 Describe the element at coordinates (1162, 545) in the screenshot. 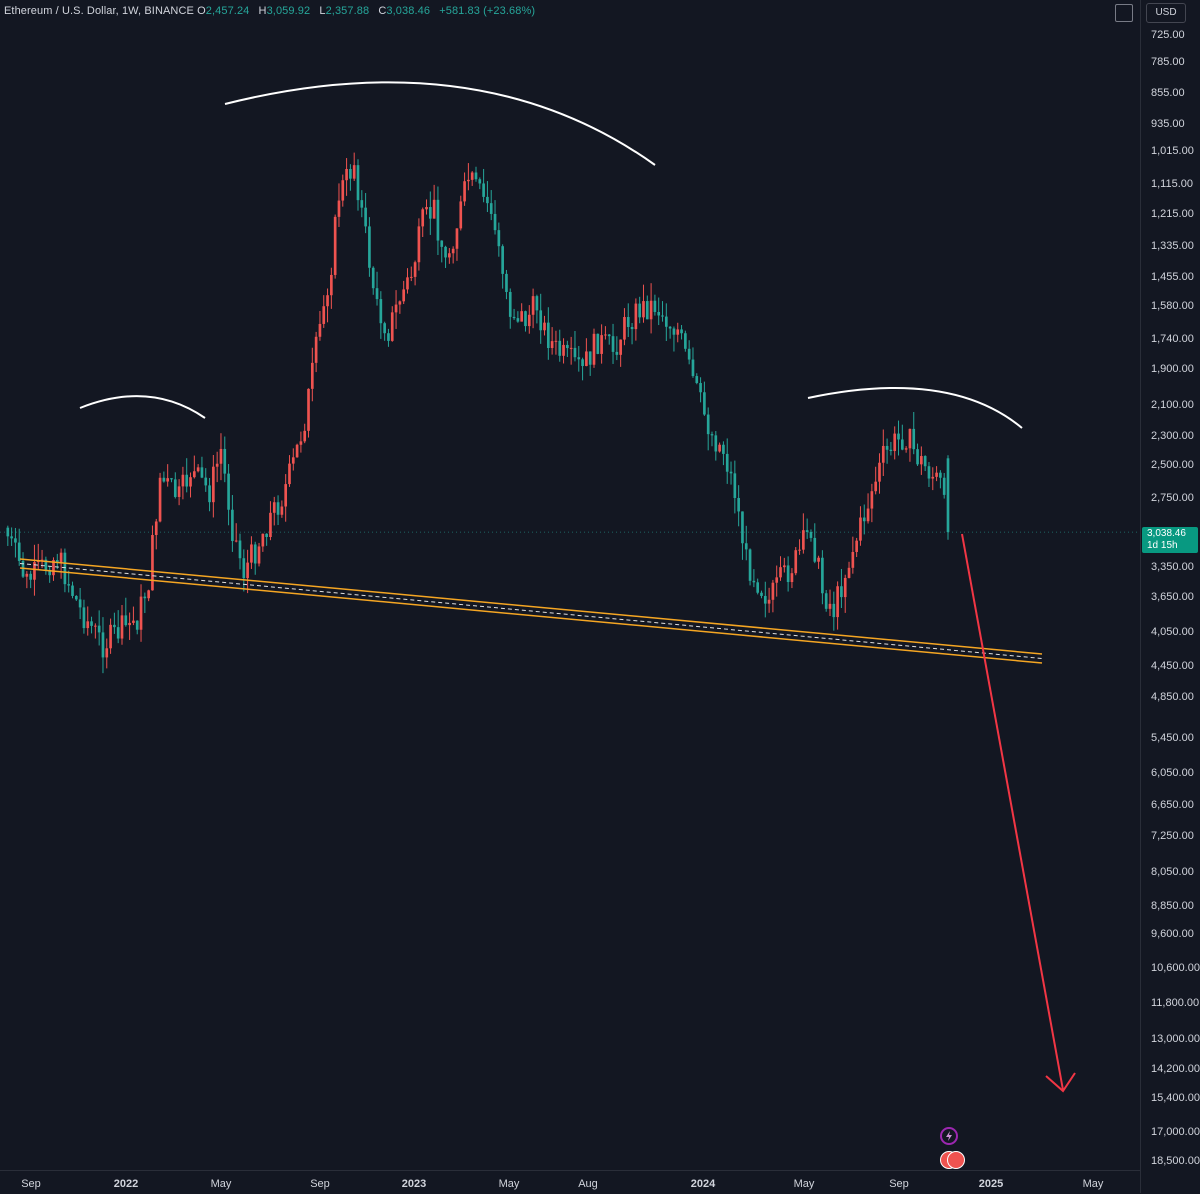

I see `bar-countdown: 1d 15h` at that location.